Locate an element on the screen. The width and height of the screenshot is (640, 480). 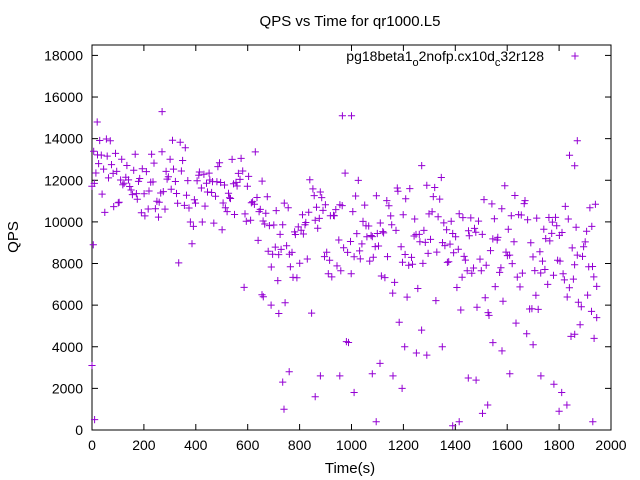
legend-label-part: 32r128 is located at coordinates (522, 56).